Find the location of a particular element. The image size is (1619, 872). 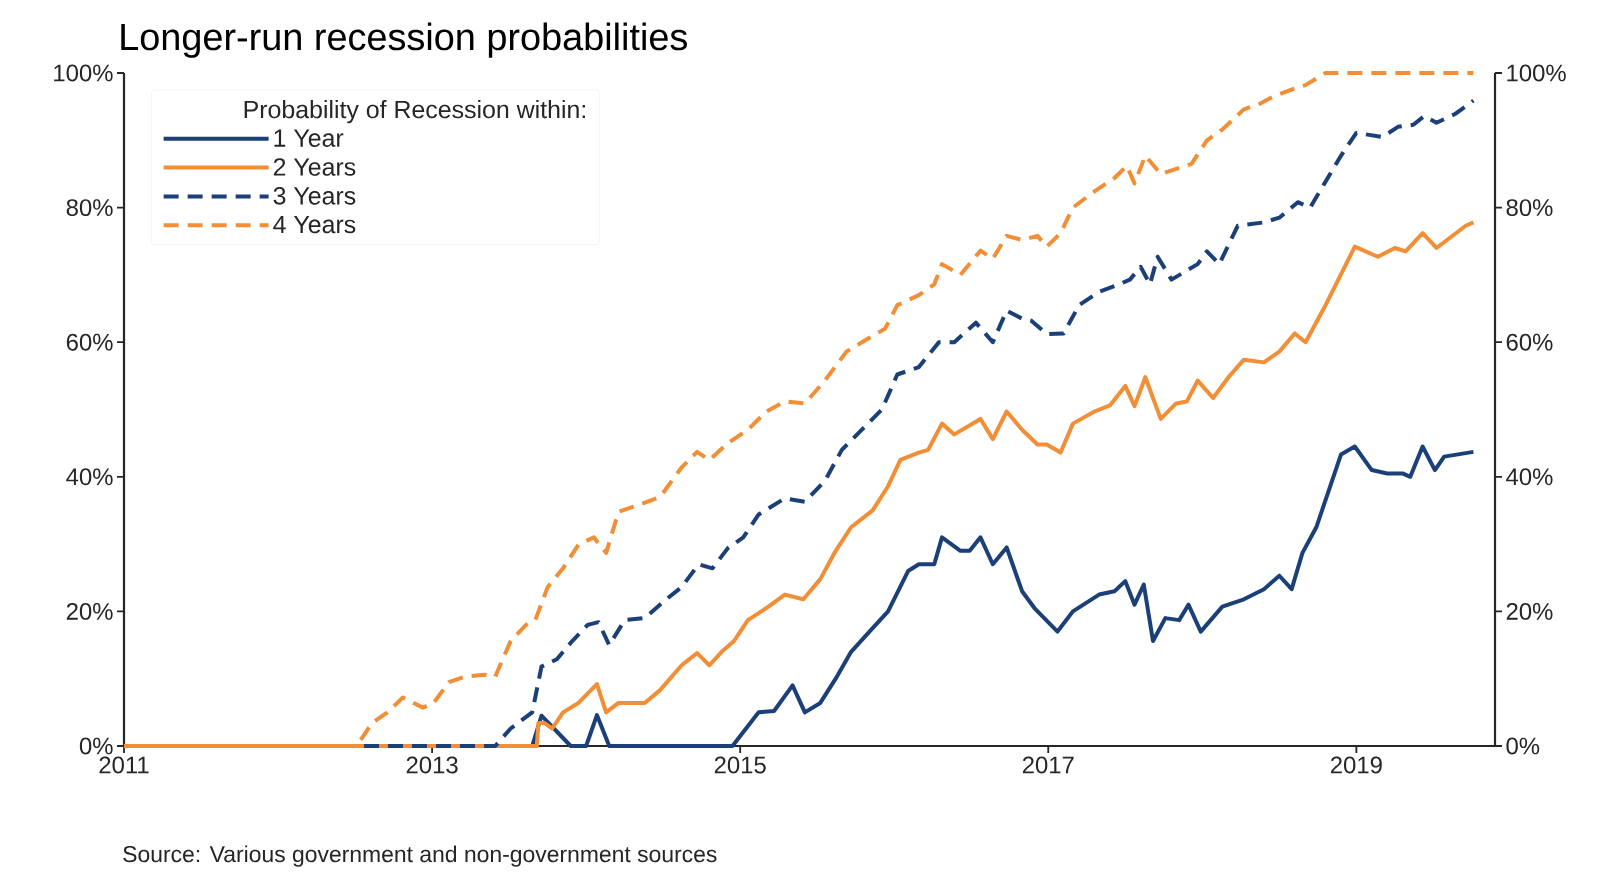

legend-label: 4 Years is located at coordinates (314, 224).